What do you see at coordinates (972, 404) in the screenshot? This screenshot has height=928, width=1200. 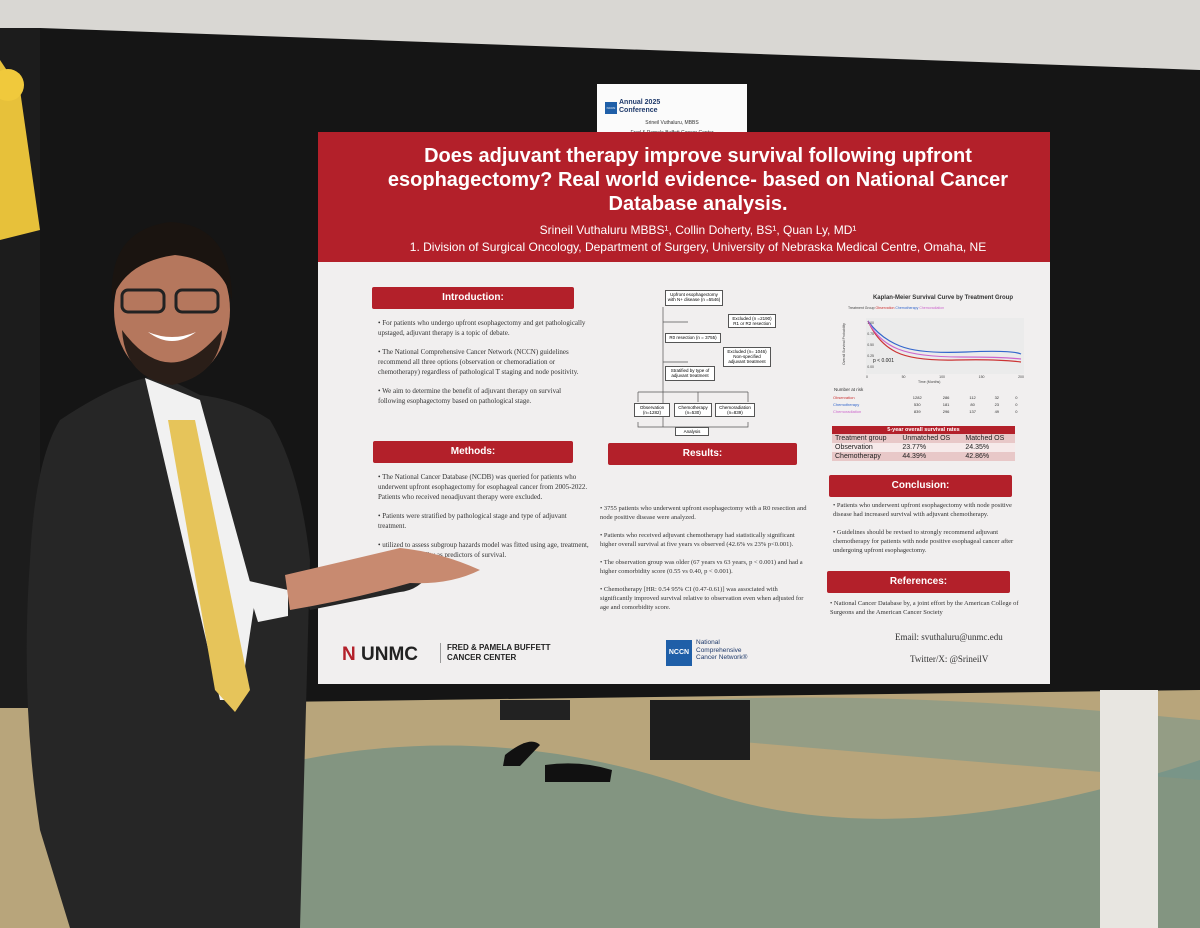 I see `risk-cell: 80` at bounding box center [972, 404].